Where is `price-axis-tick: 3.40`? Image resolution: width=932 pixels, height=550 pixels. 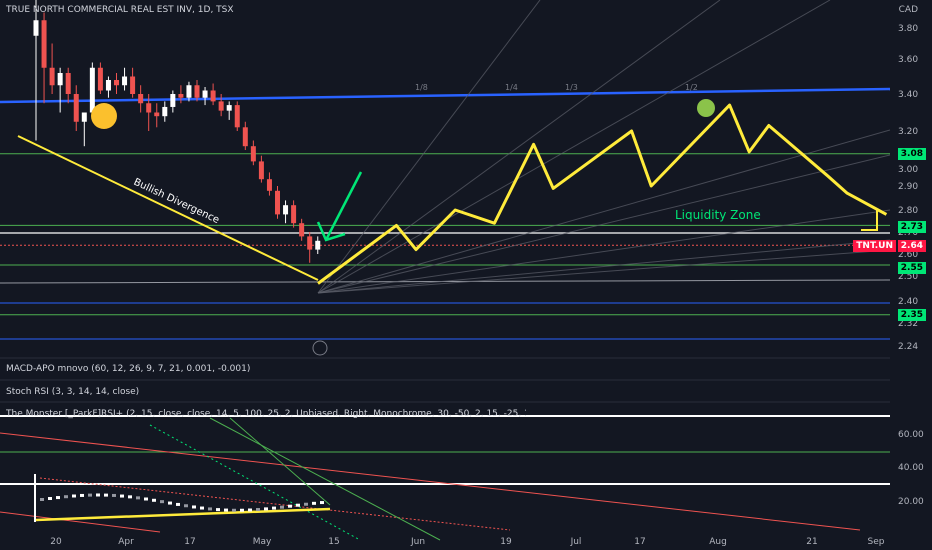
price-axis-tick: 3.40 is located at coordinates (908, 95).